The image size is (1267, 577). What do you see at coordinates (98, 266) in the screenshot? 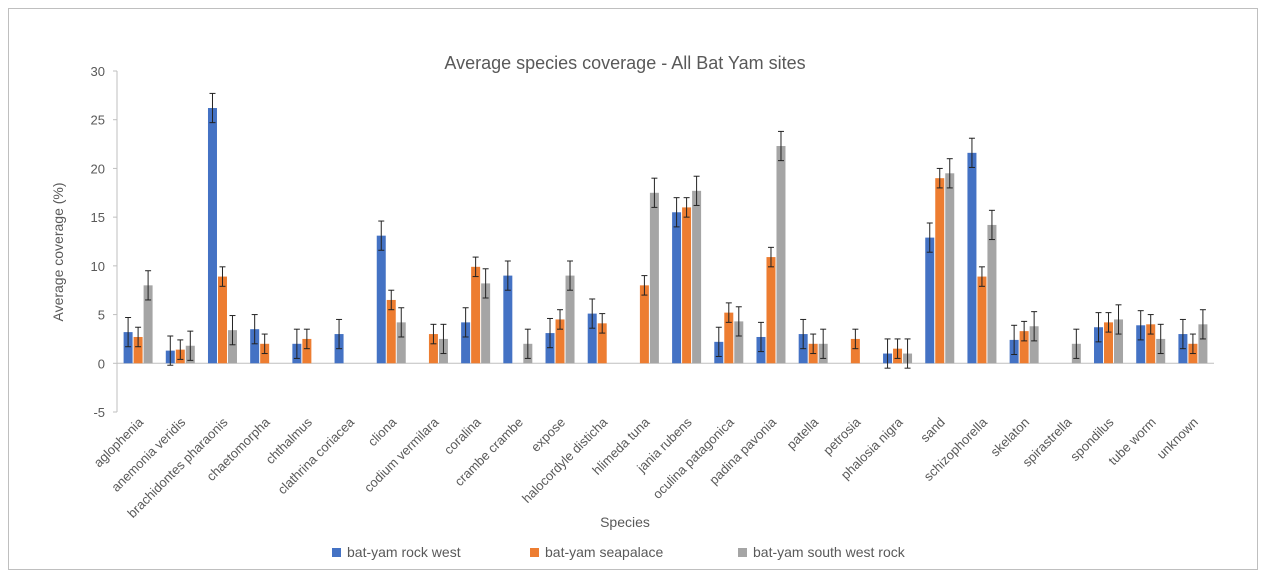
I see `y-tick-label: 10` at bounding box center [98, 266].